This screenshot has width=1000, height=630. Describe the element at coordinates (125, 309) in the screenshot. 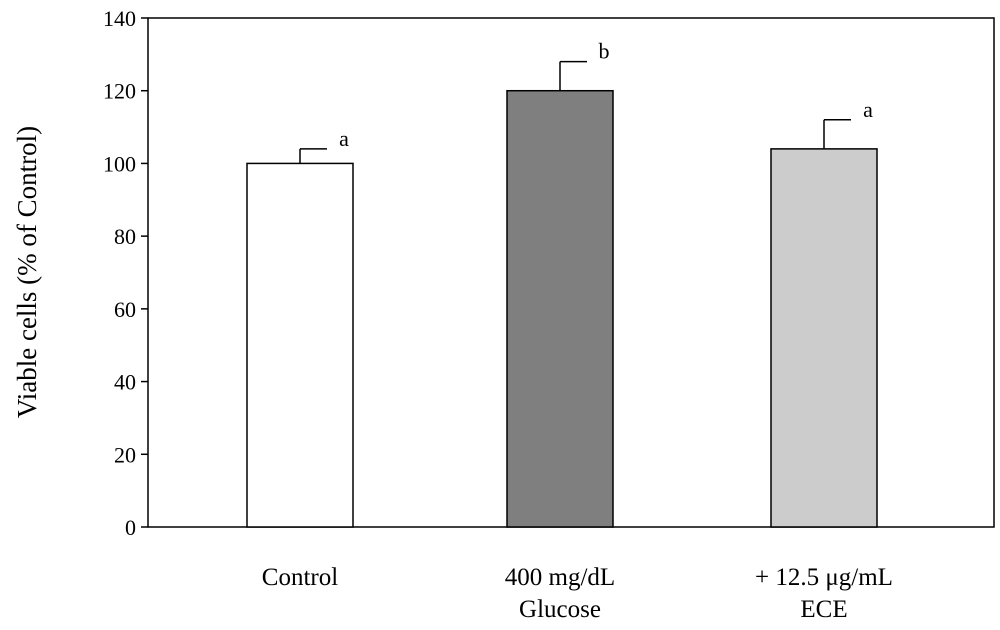

I see `y-tick-label: 60` at that location.